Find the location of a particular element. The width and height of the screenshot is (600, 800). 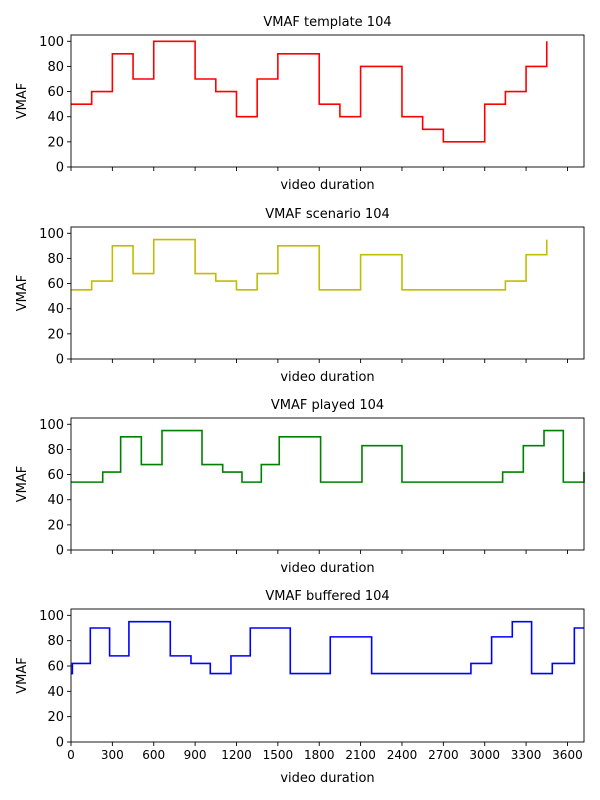

x-tick-label: 300 is located at coordinates (112, 755).